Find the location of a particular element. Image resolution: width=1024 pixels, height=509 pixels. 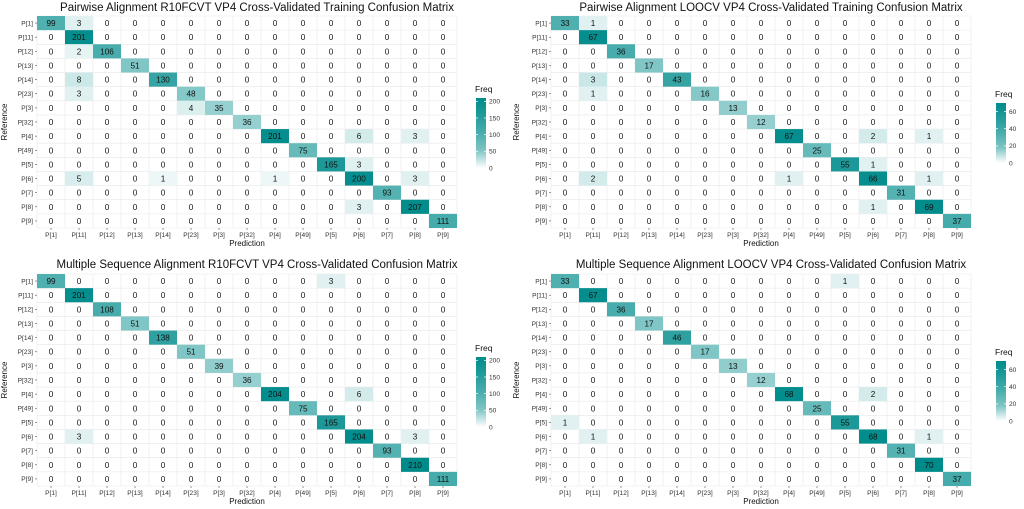

y-tick-label: P[32] is located at coordinates (26, 380).